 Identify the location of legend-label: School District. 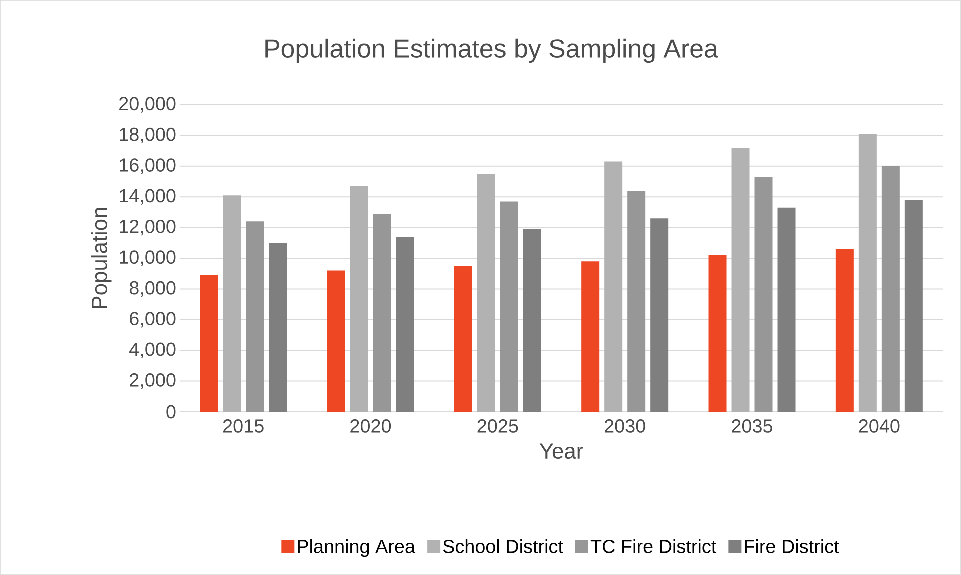
(503, 546).